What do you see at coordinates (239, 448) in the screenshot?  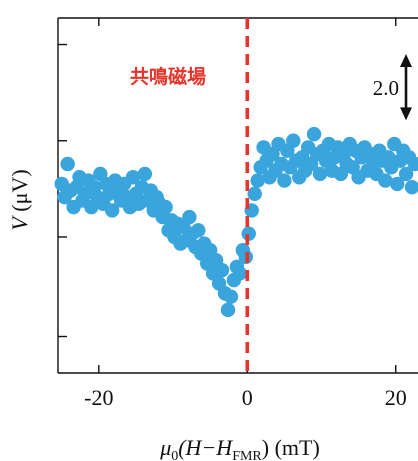 I see `x-axis-title: μ0(H−HFMR) (mT)` at bounding box center [239, 448].